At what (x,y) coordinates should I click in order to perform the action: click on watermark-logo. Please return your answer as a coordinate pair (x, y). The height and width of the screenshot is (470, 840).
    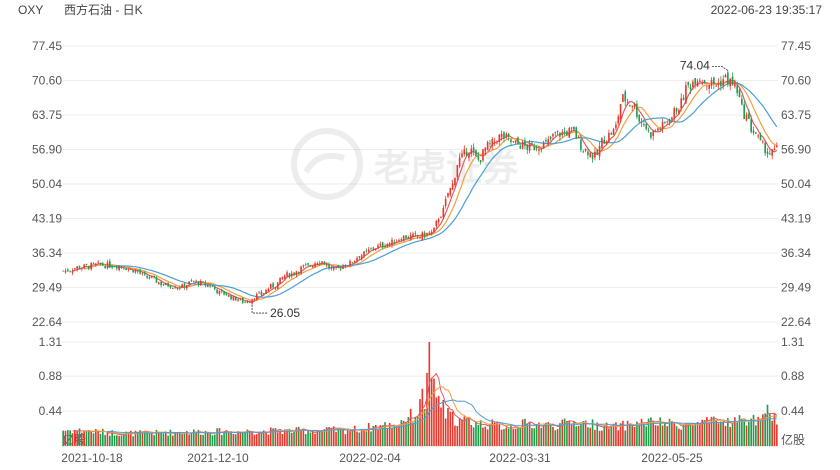
    Looking at the image, I should click on (327, 164).